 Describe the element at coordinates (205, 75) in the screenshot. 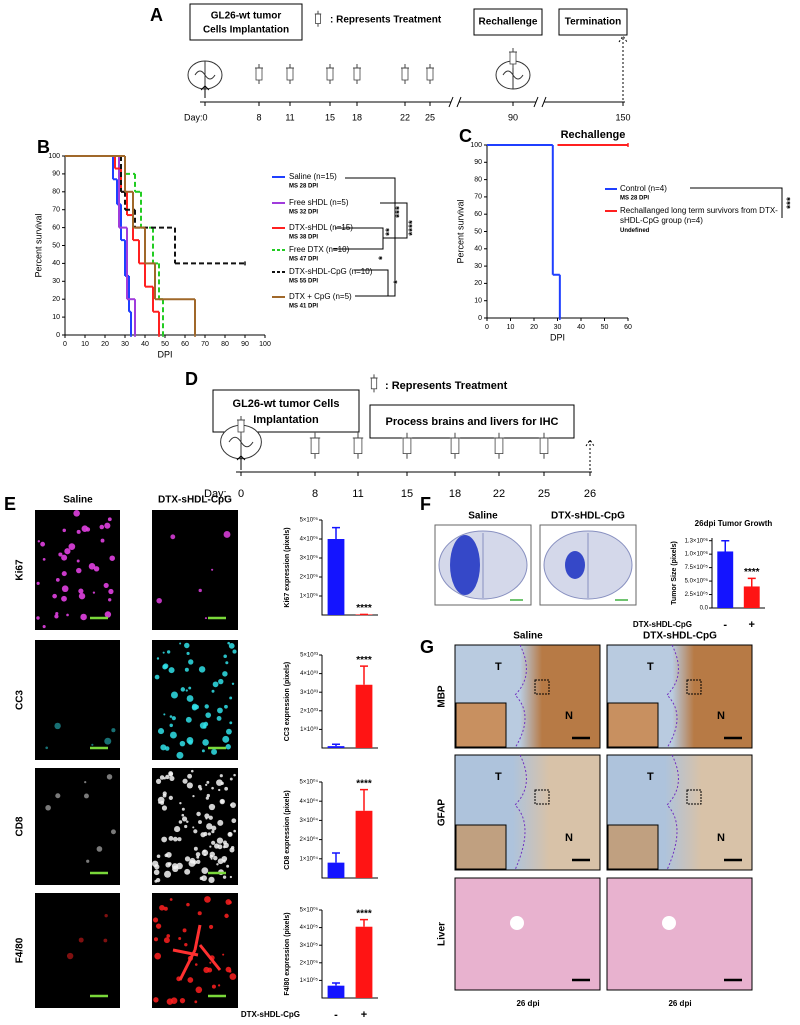

I see `brain-icon` at that location.